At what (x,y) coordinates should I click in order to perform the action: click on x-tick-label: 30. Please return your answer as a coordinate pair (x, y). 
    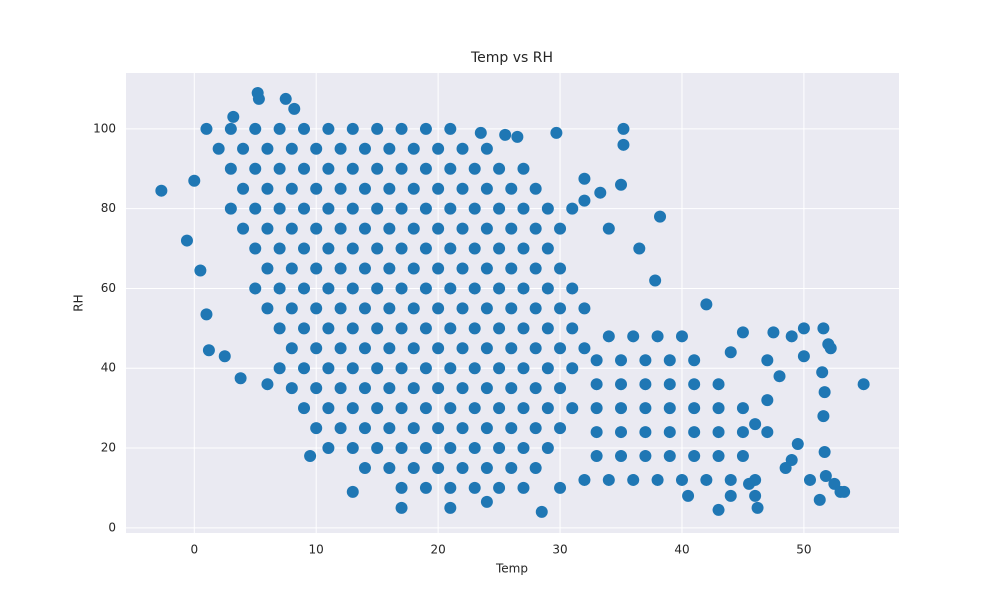
    Looking at the image, I should click on (559, 550).